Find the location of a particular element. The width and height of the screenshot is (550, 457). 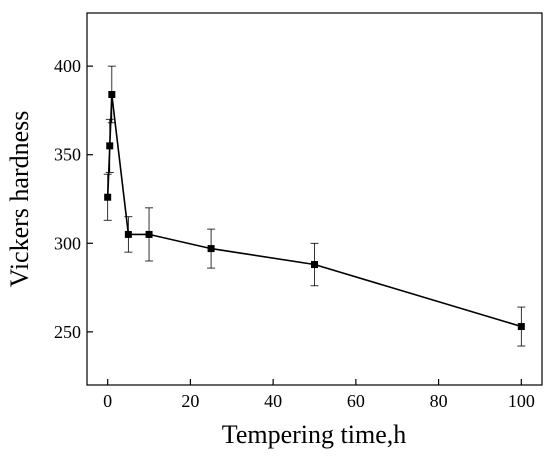

x-tick-label: 0 is located at coordinates (107, 401).